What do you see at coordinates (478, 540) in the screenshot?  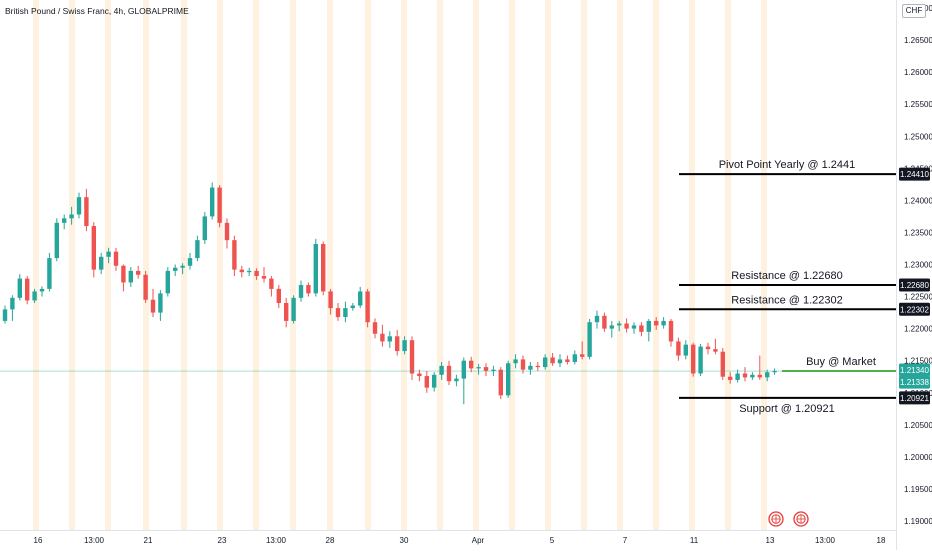 I see `x-tick-label: Apr` at bounding box center [478, 540].